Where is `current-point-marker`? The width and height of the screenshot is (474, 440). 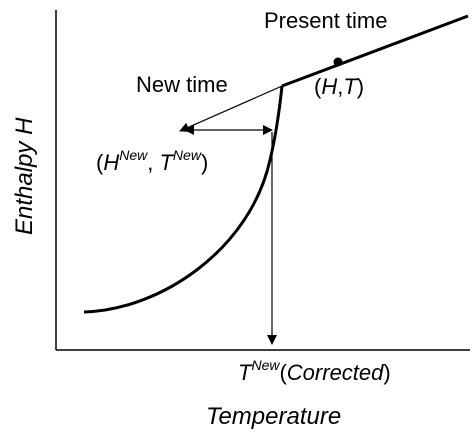 current-point-marker is located at coordinates (338, 62).